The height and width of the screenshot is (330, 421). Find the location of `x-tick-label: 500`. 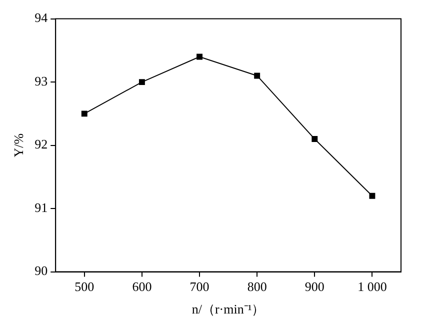

x-tick-label: 500 is located at coordinates (84, 286).